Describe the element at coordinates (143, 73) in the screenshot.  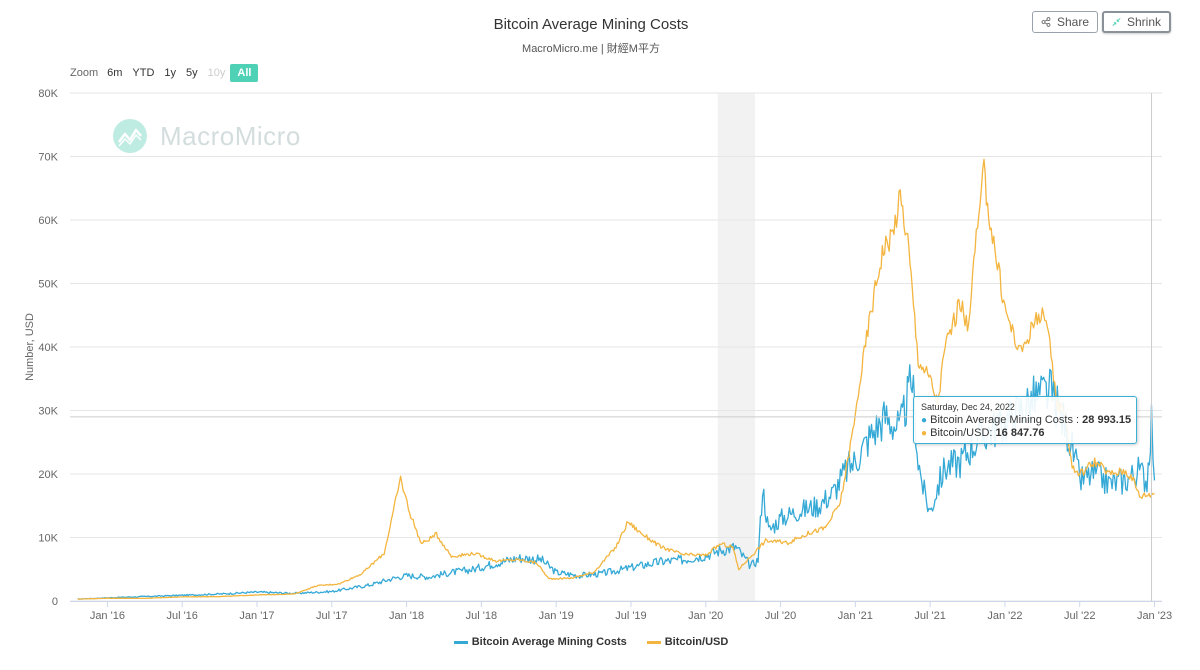
I see `zoom-ytd-button: YTD` at that location.